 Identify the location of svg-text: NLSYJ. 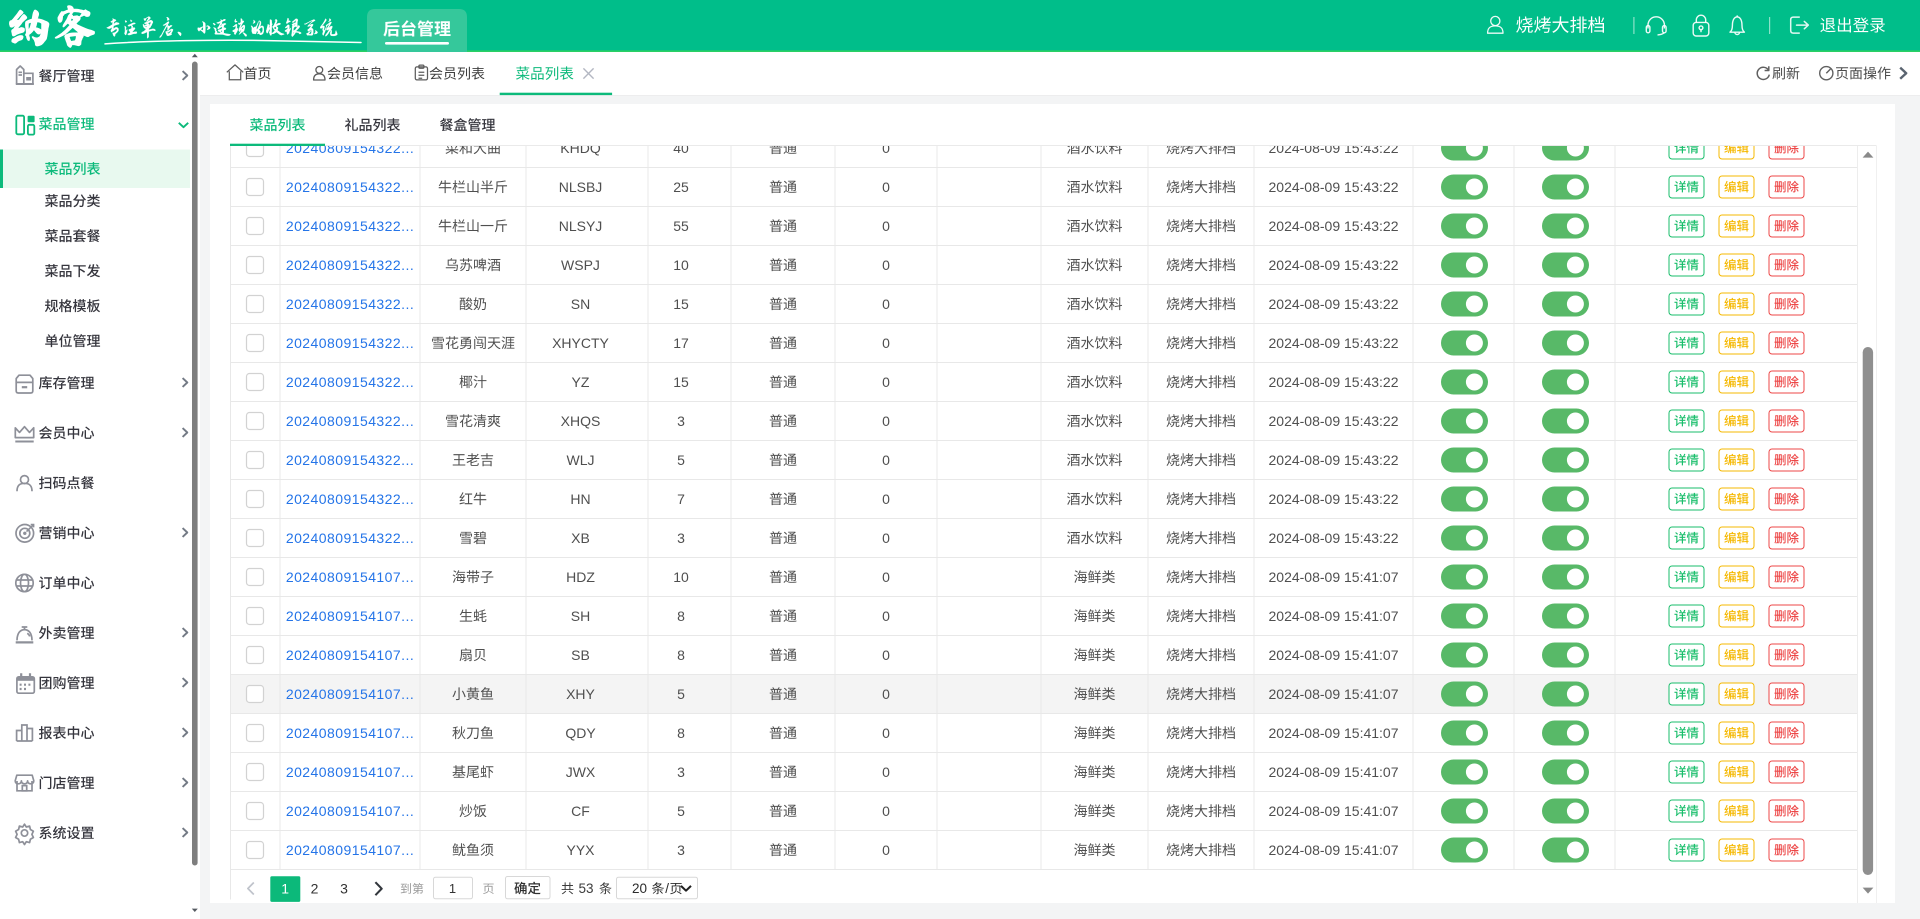
(581, 226).